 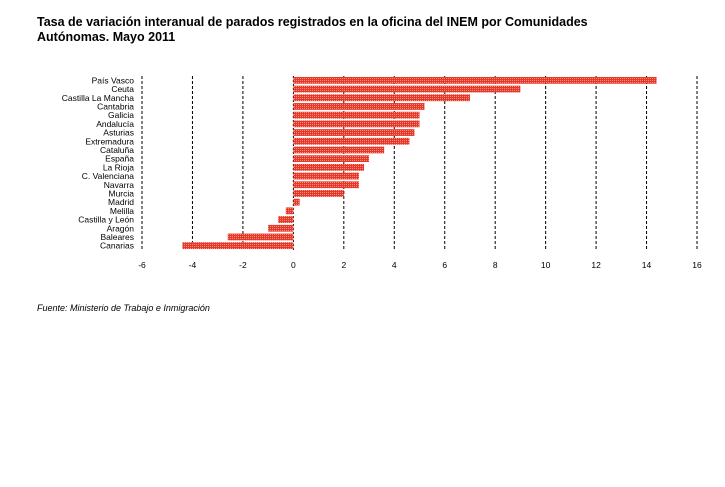 What do you see at coordinates (118, 167) in the screenshot?
I see `category-label: La Rioja` at bounding box center [118, 167].